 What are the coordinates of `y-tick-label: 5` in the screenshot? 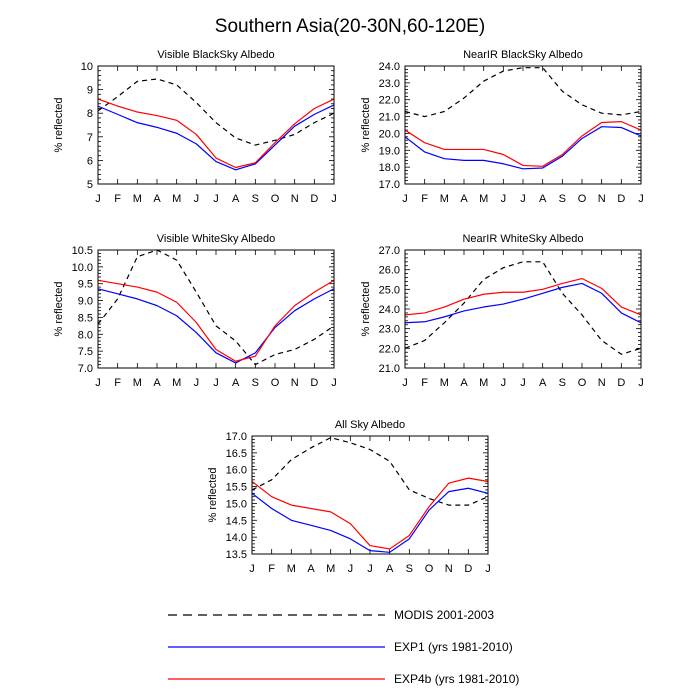 It's located at (90, 185).